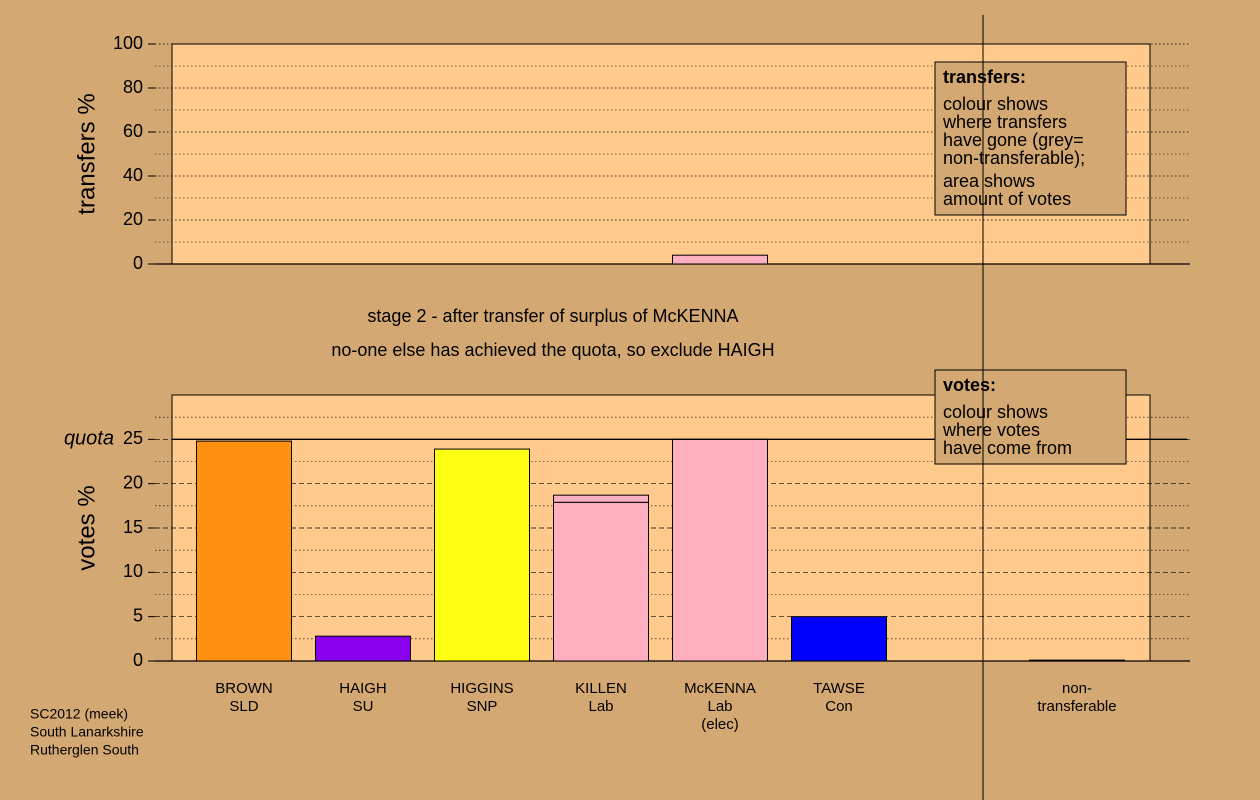 Image resolution: width=1260 pixels, height=800 pixels. What do you see at coordinates (89, 439) in the screenshot?
I see `quota-label: quota` at bounding box center [89, 439].